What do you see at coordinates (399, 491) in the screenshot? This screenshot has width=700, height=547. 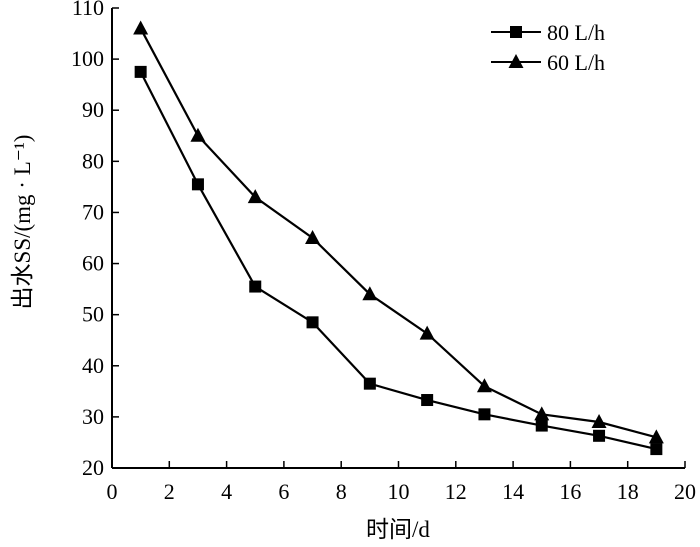 I see `x-tick-label: 10` at bounding box center [399, 491].